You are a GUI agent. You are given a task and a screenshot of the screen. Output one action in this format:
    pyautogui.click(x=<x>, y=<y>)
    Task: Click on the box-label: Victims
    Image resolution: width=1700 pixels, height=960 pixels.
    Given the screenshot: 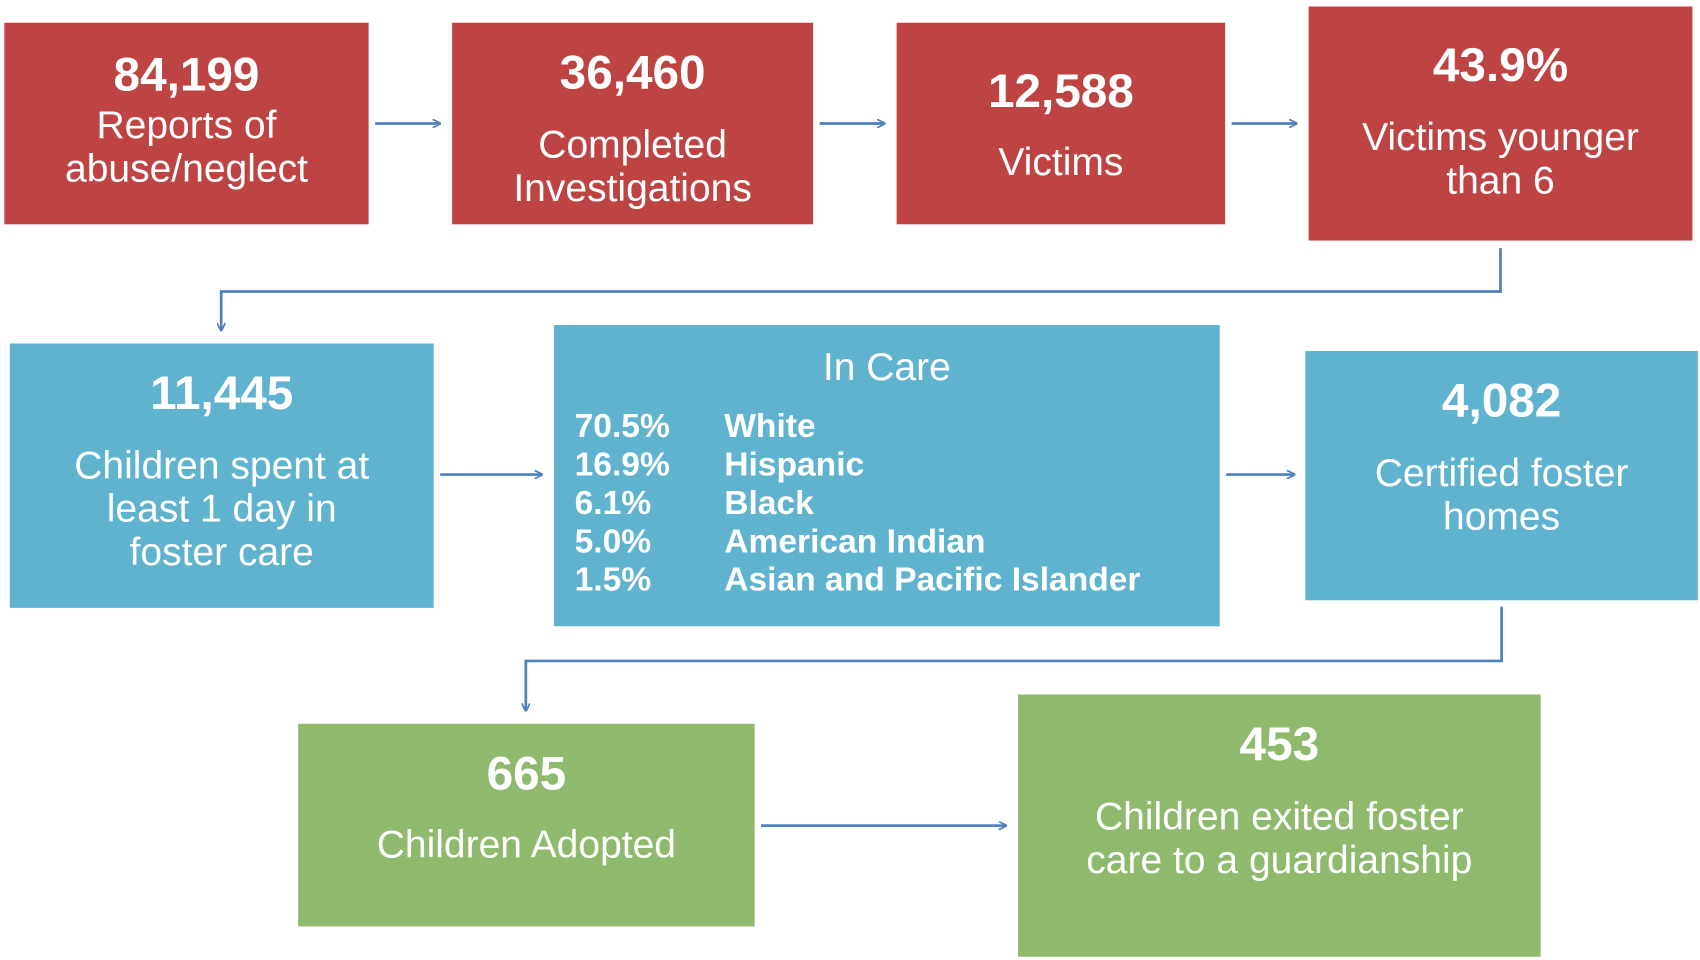 What is the action you would take?
    pyautogui.click(x=1060, y=162)
    